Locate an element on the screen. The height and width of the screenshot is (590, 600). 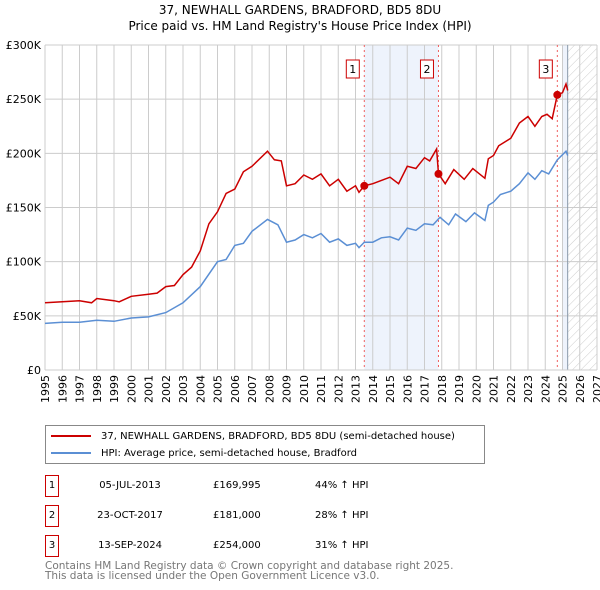
y-tick-label: £250K is located at coordinates (24, 99).